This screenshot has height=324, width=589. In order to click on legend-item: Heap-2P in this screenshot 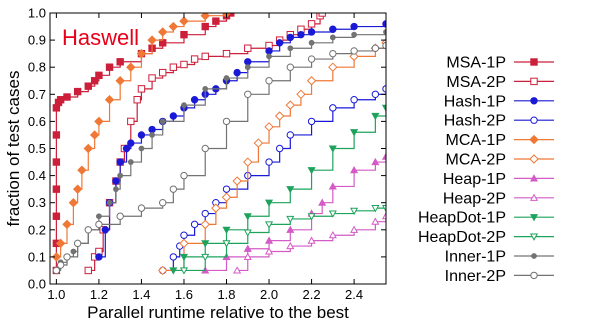, I will do `click(498, 198)`.